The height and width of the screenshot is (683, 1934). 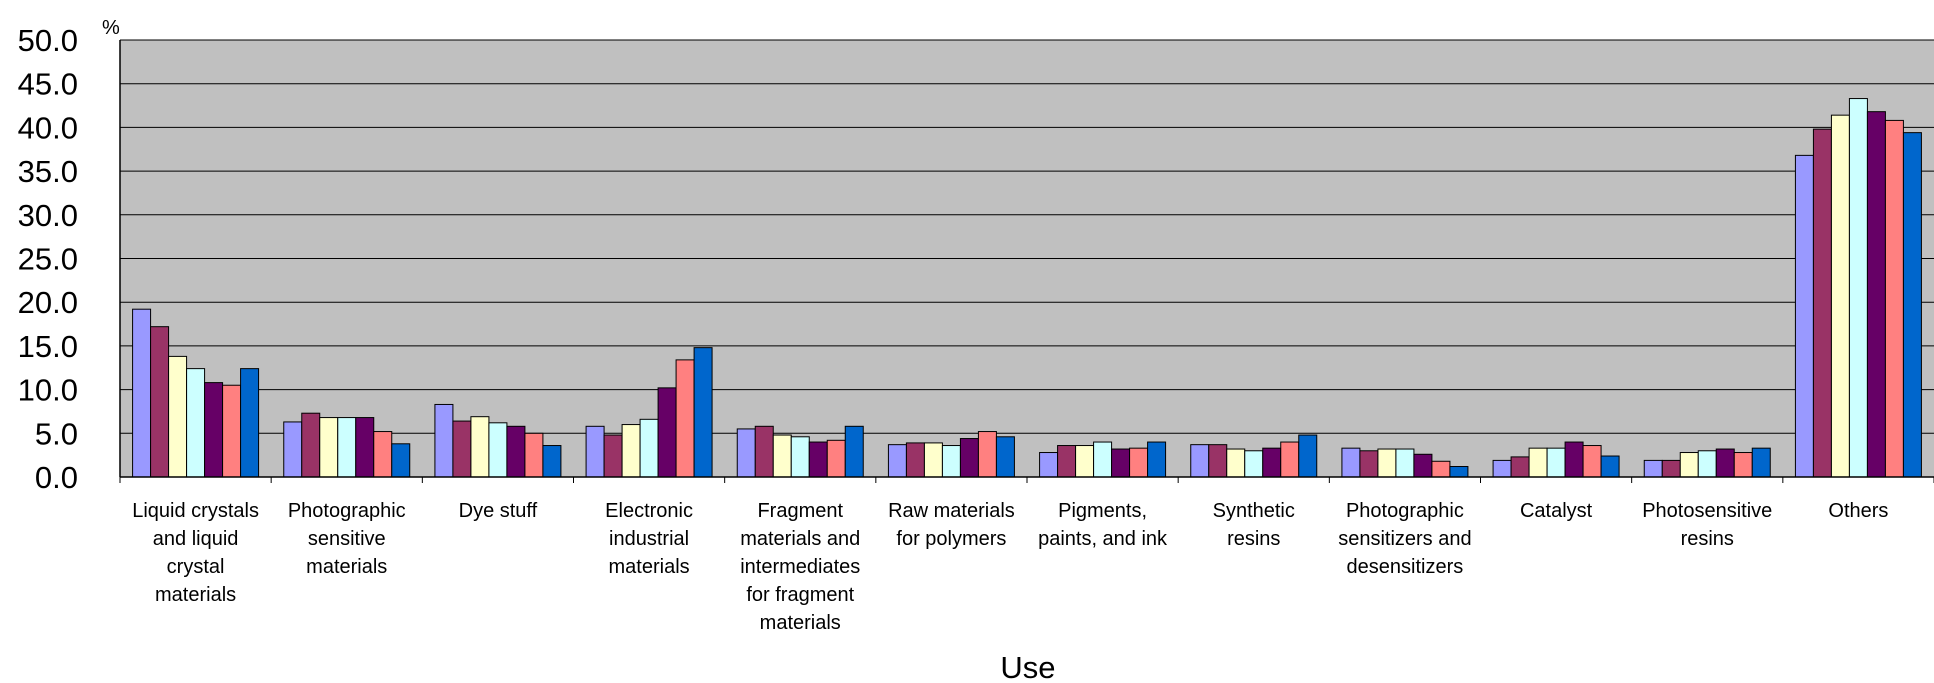 I want to click on y-tick-label: 50.0, so click(x=48, y=40).